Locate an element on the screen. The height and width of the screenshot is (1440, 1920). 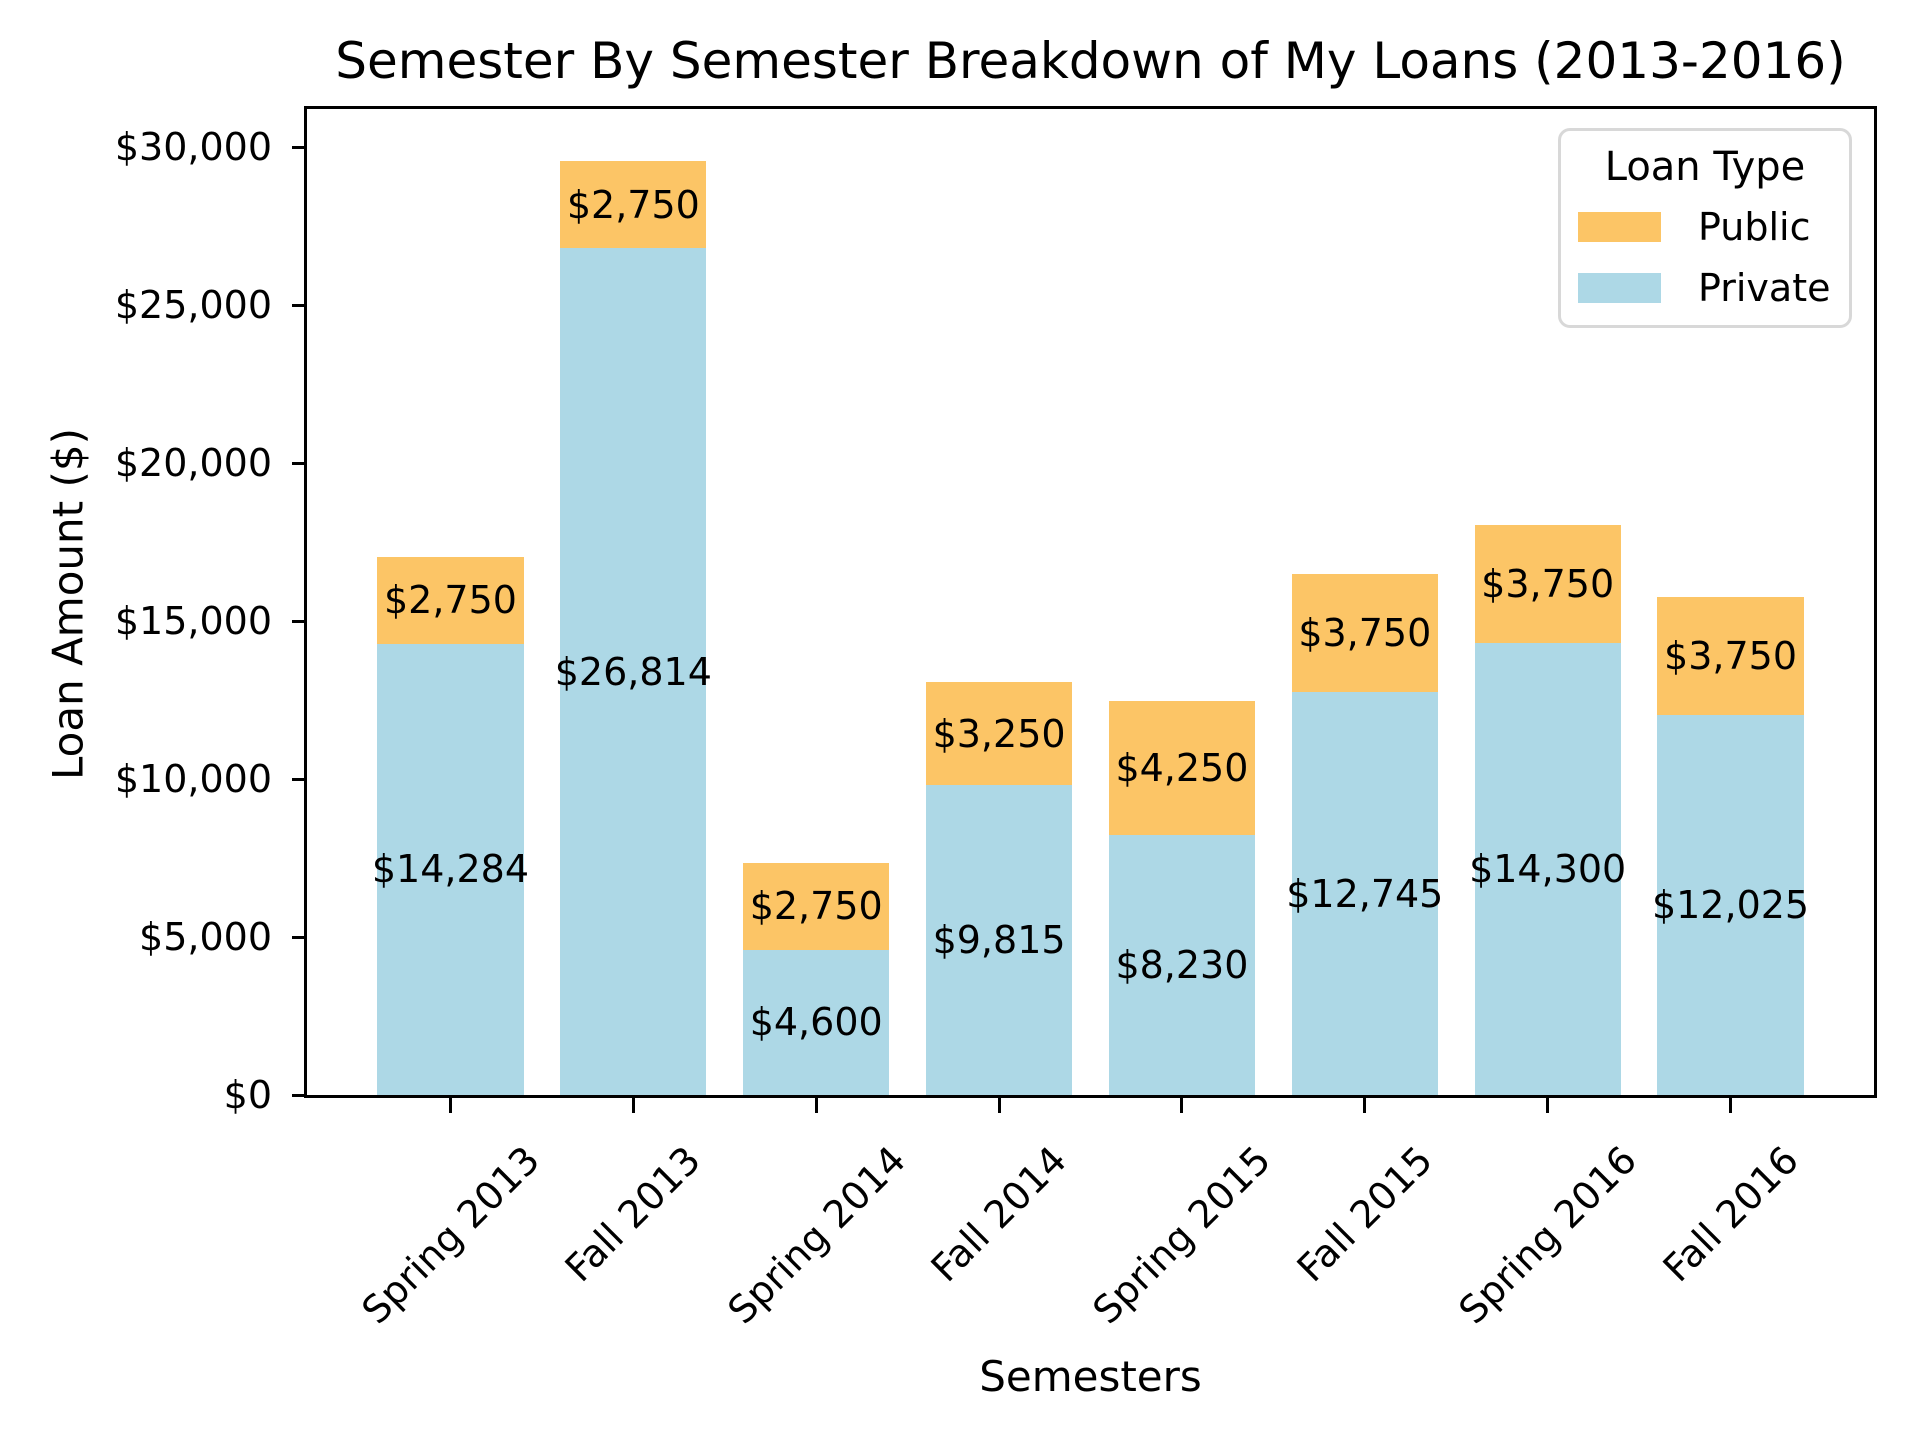
bar-value-label-private: $12,745 is located at coordinates (1365, 893).